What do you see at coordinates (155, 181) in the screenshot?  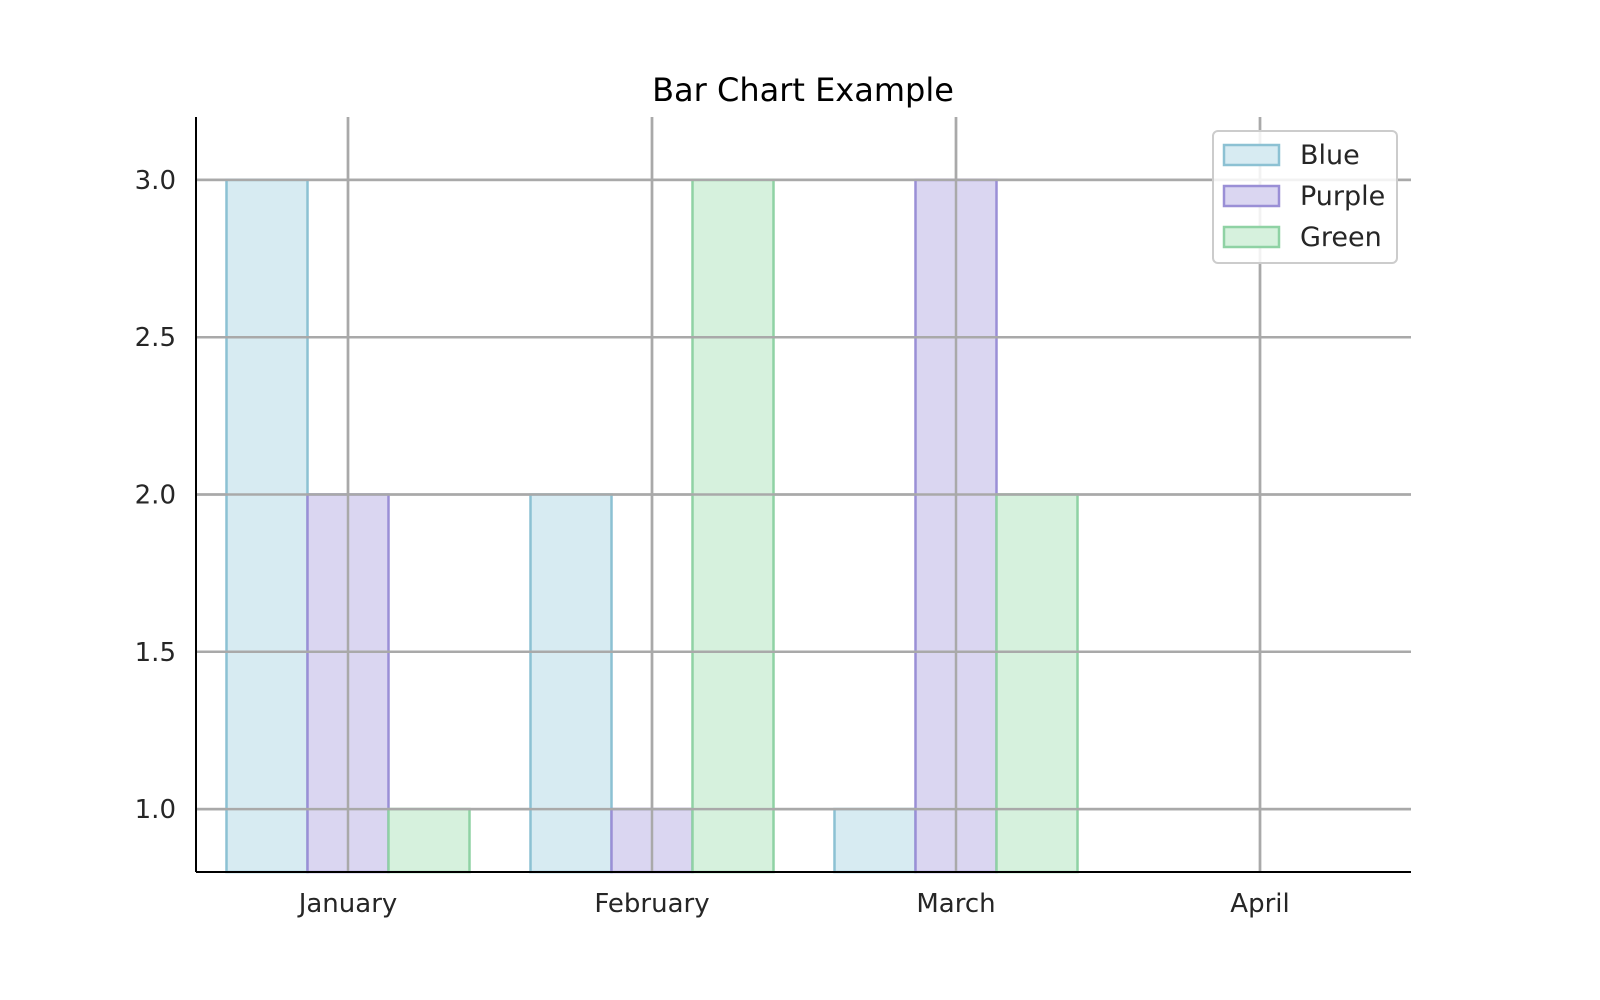 I see `y-tick-label: 3.0` at bounding box center [155, 181].